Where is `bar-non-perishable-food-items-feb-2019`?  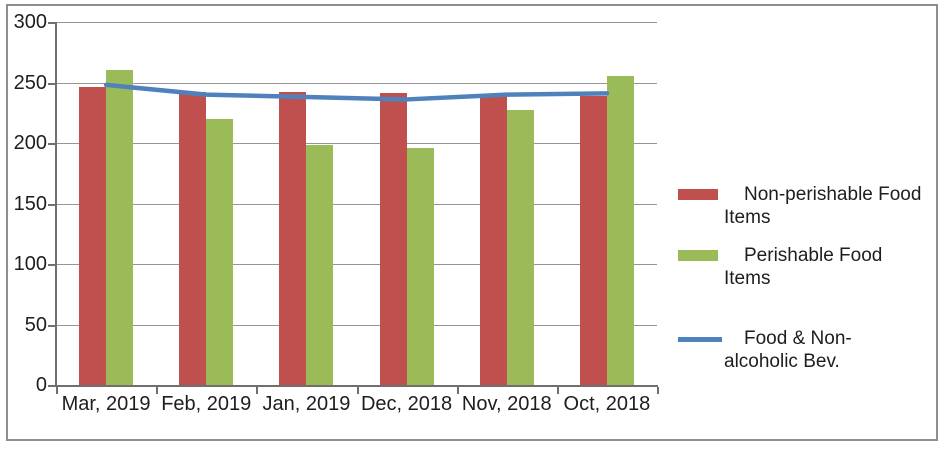
bar-non-perishable-food-items-feb-2019 is located at coordinates (193, 238).